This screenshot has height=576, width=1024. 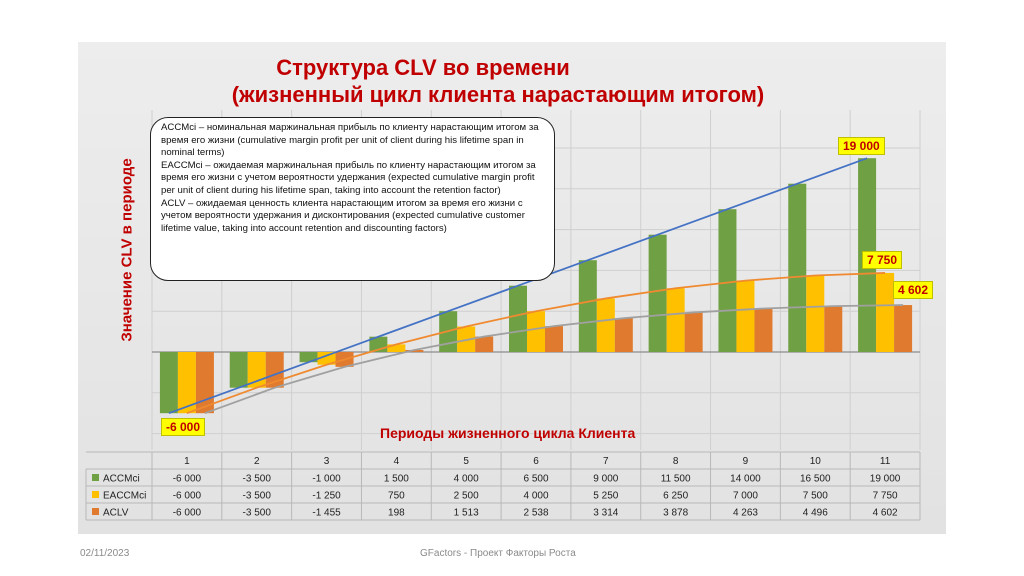 What do you see at coordinates (815, 479) in the screenshot?
I see `table-value: 16 500` at bounding box center [815, 479].